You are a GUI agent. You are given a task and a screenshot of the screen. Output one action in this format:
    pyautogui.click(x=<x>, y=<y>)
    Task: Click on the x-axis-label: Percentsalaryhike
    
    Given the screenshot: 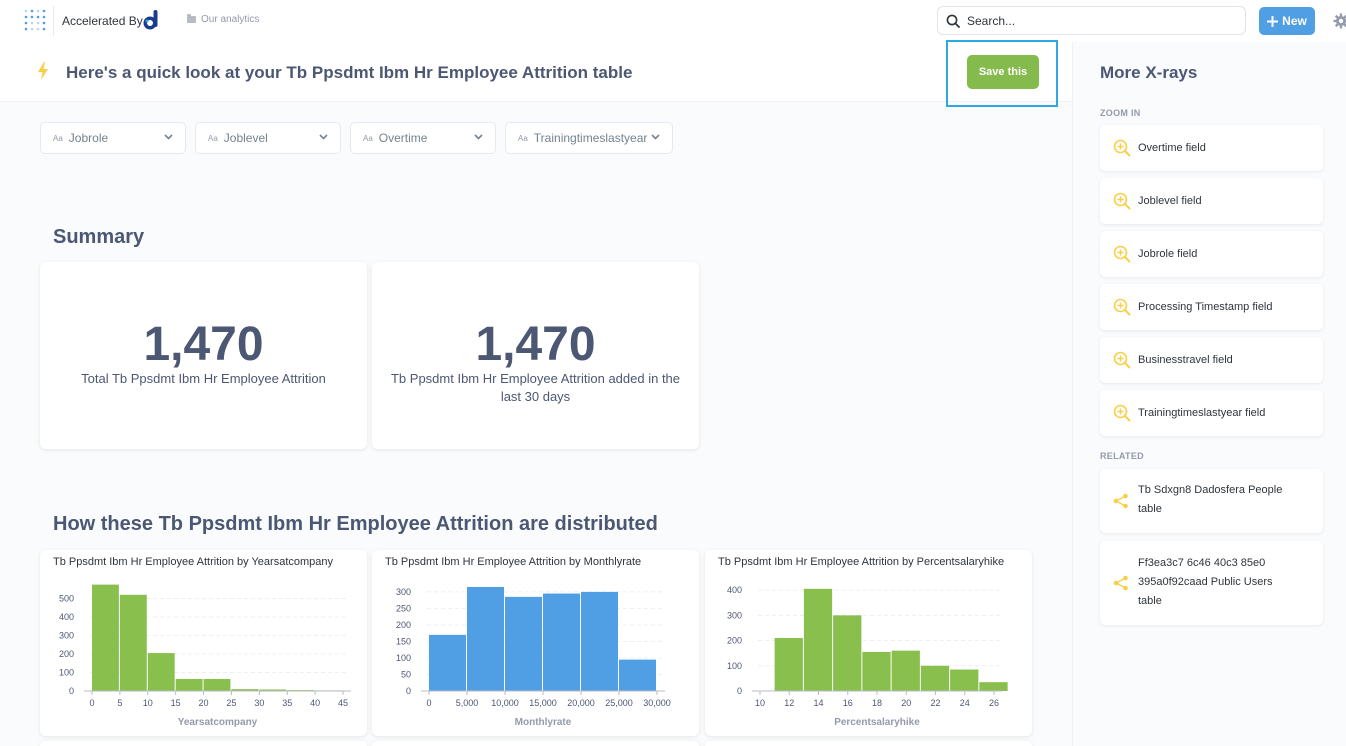 What is the action you would take?
    pyautogui.click(x=877, y=722)
    